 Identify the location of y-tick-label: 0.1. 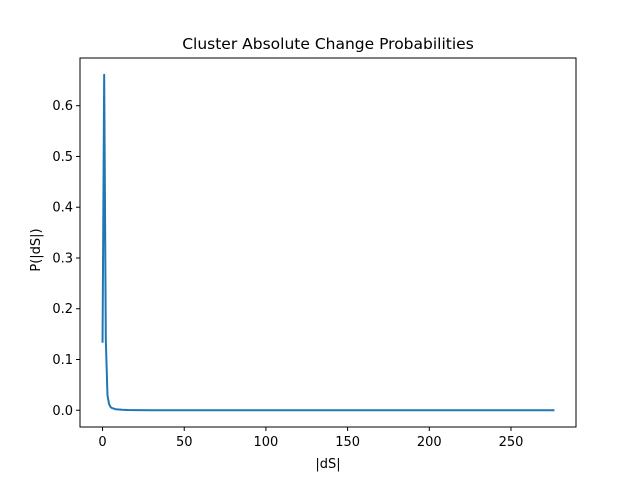
(62, 360).